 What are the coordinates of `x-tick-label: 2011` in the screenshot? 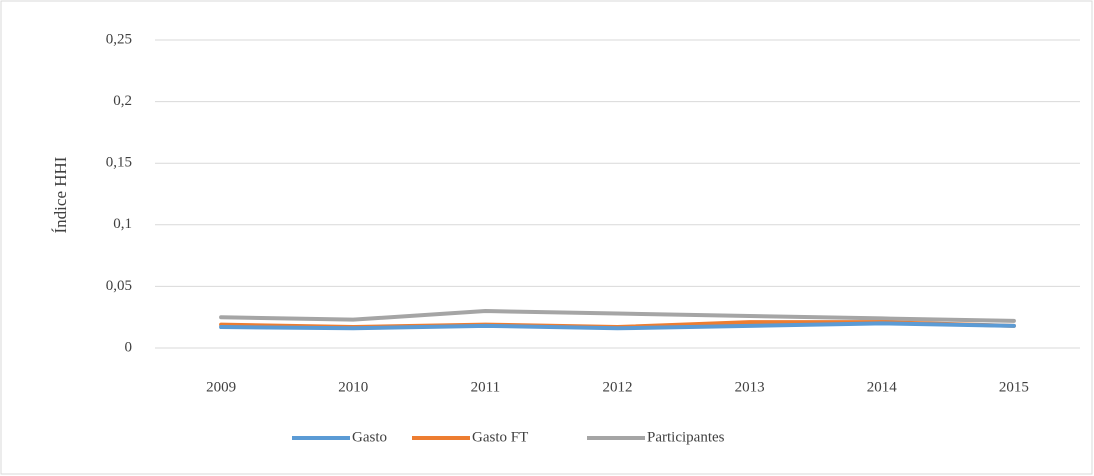 It's located at (485, 387).